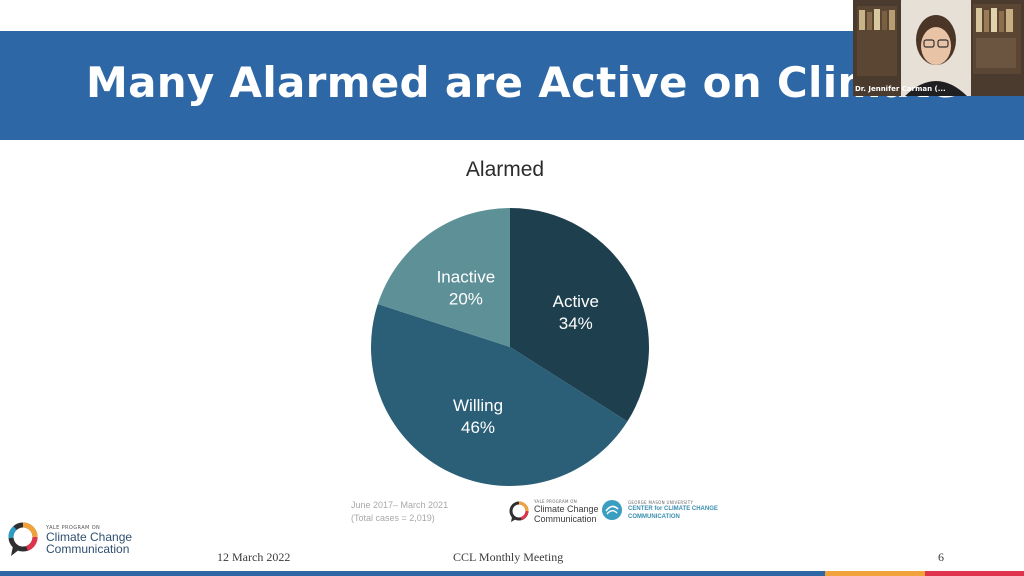 This screenshot has width=1024, height=576. I want to click on slide-title: Many Alarmed are Active on Climate, so click(523, 82).